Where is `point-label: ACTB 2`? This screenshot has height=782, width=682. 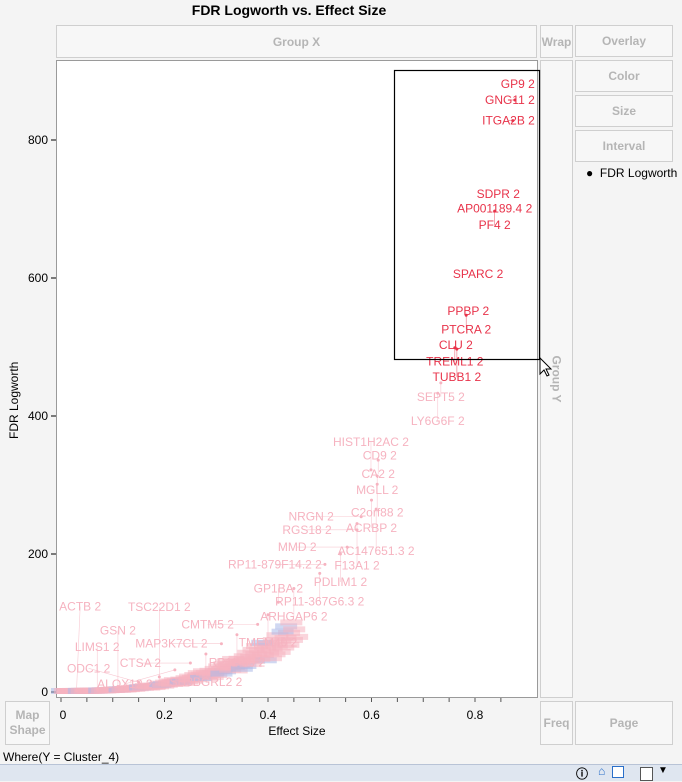 point-label: ACTB 2 is located at coordinates (80, 607).